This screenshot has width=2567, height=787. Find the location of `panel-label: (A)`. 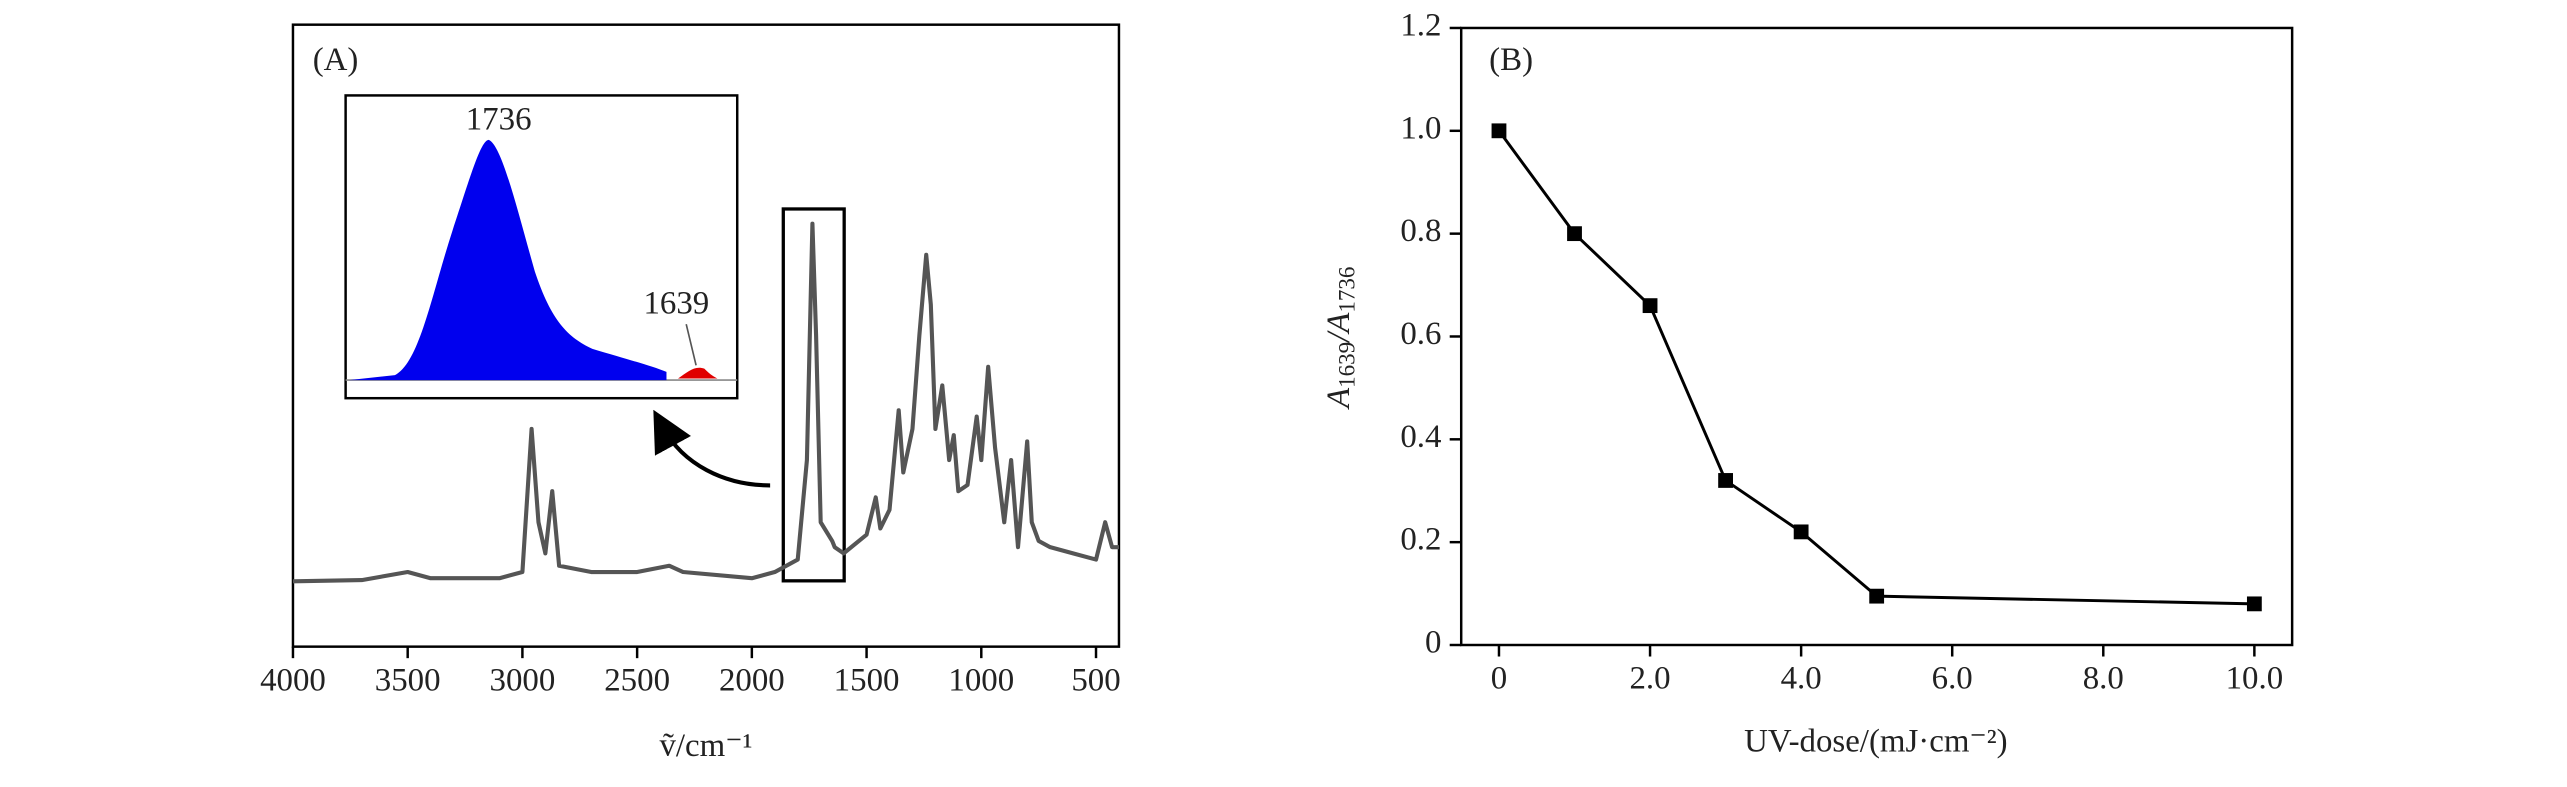

panel-label: (A) is located at coordinates (336, 60).